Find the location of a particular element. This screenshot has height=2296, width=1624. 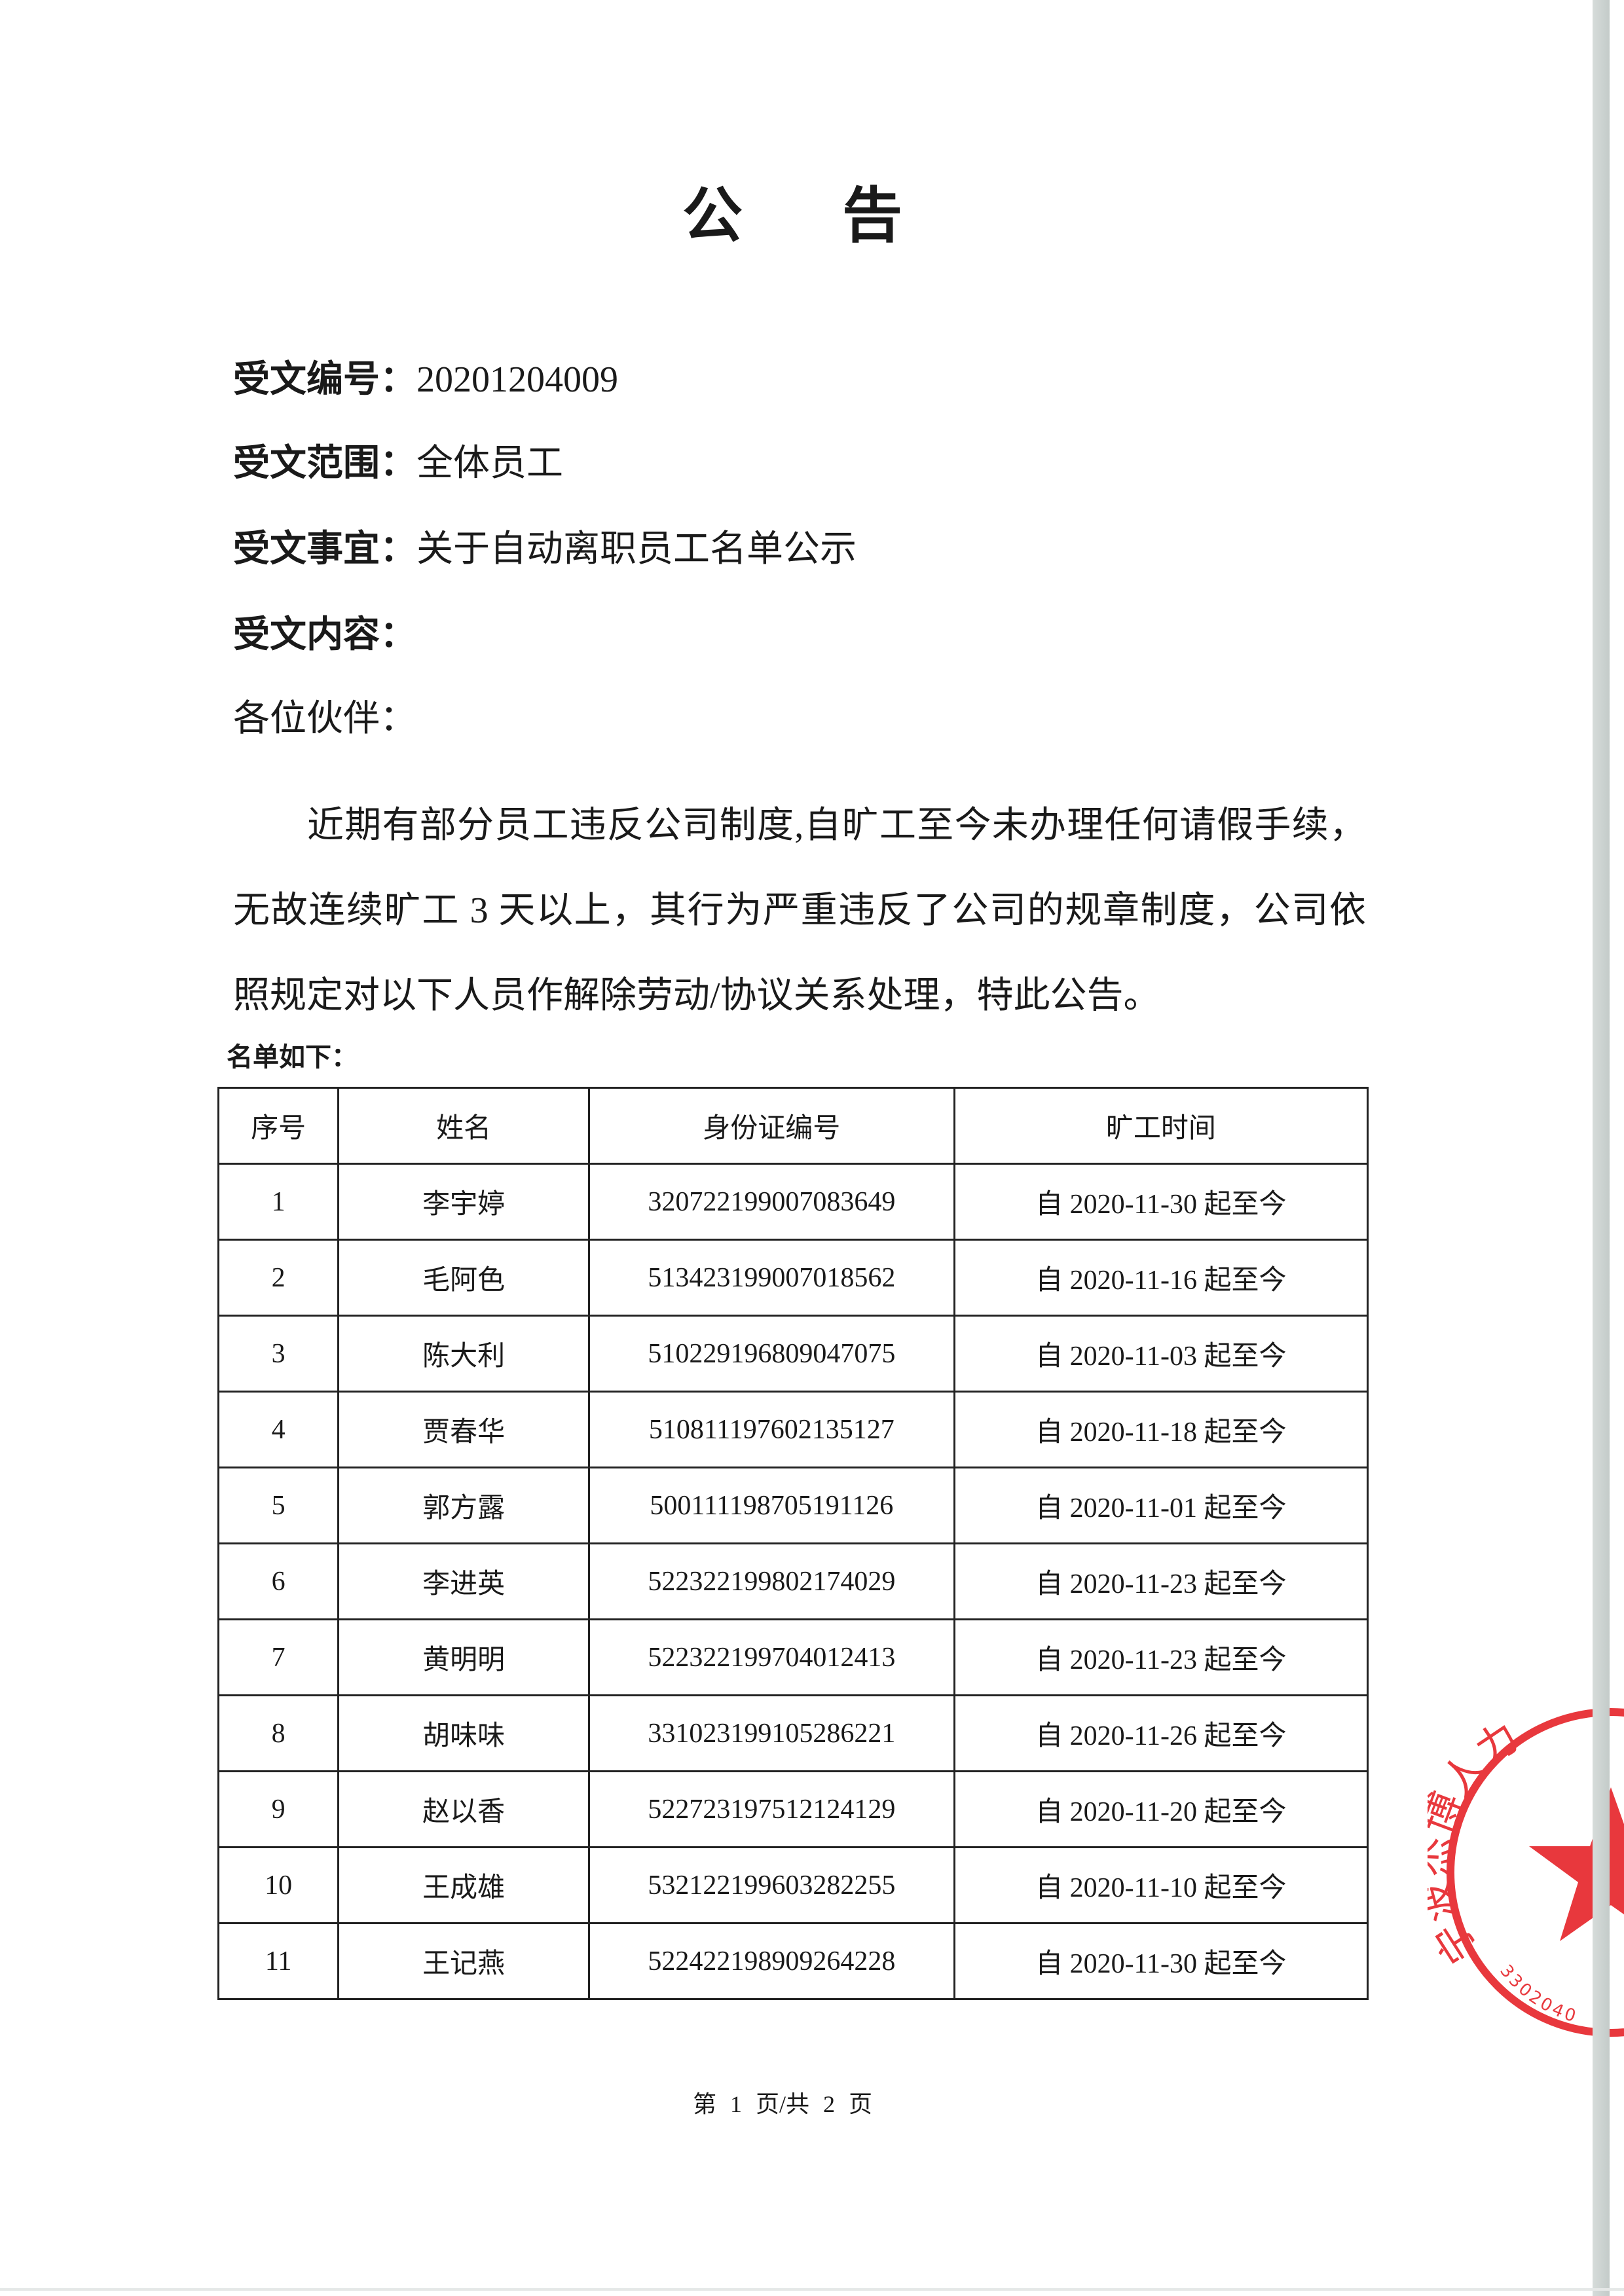

meta-content: 受文内容： is located at coordinates (324, 635).